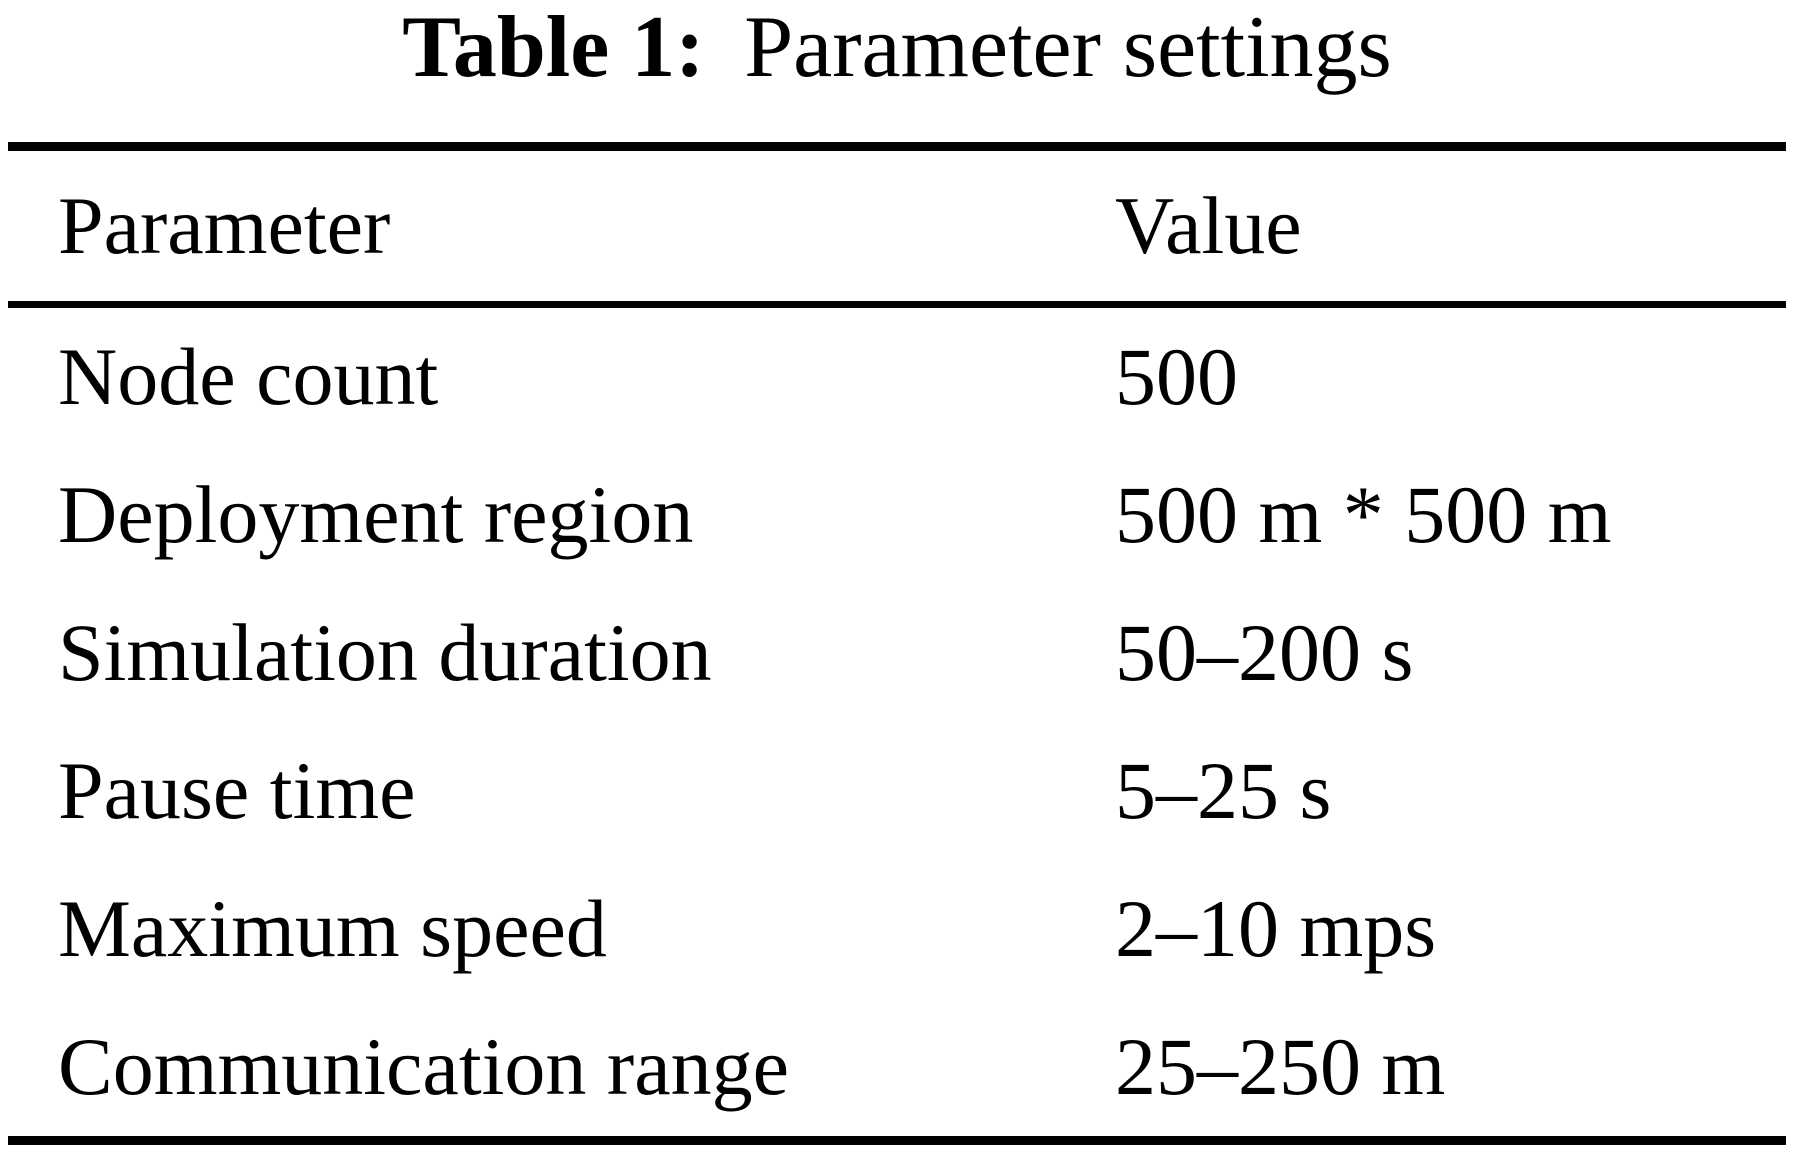 The image size is (1794, 1149). Describe the element at coordinates (376, 514) in the screenshot. I see `parameter-cell: Deployment region` at that location.